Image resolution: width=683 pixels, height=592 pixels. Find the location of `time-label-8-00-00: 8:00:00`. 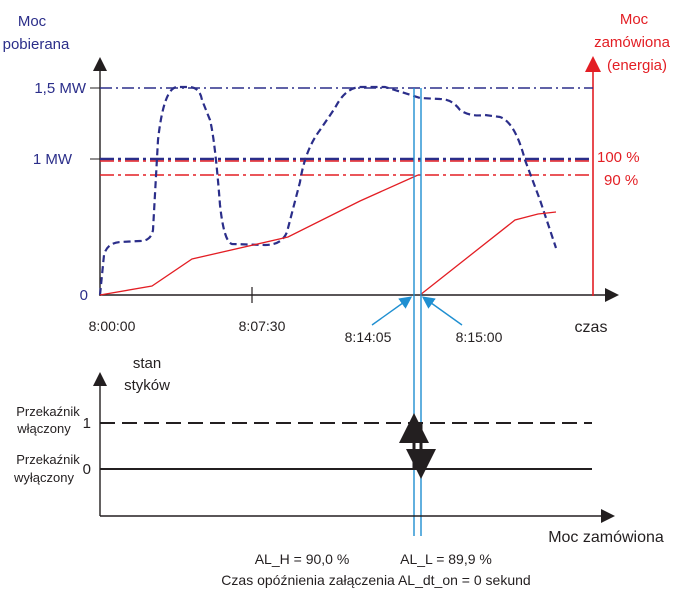

time-label-8-00-00: 8:00:00 is located at coordinates (112, 326).